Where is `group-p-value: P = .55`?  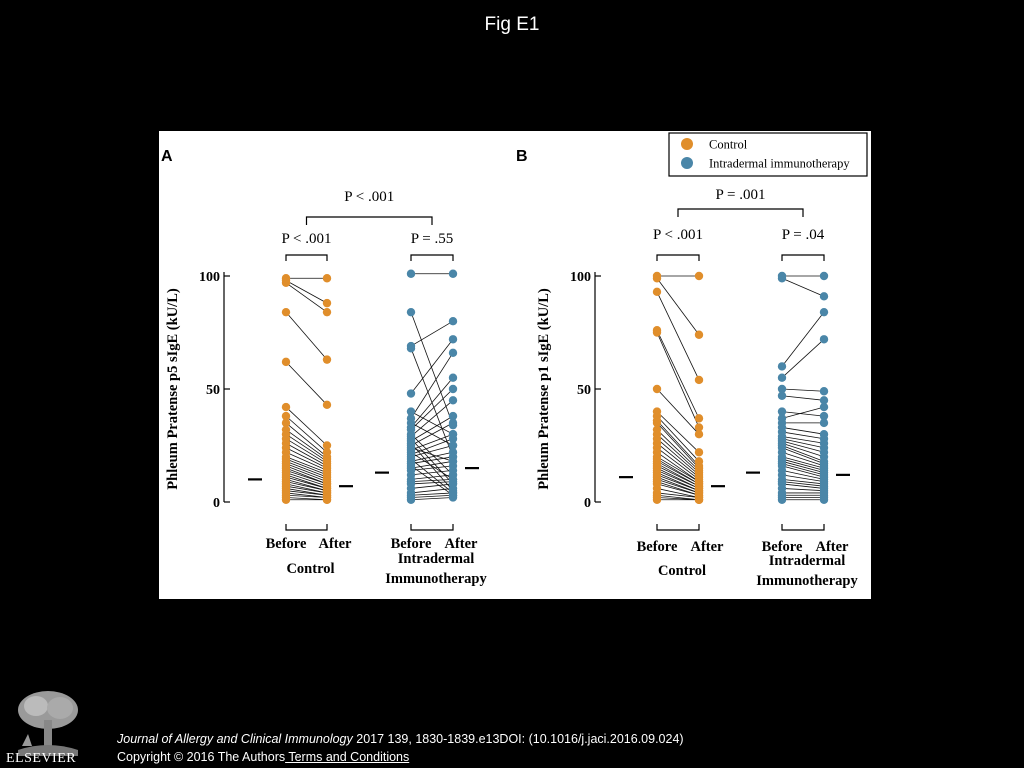
group-p-value: P = .55 is located at coordinates (432, 239).